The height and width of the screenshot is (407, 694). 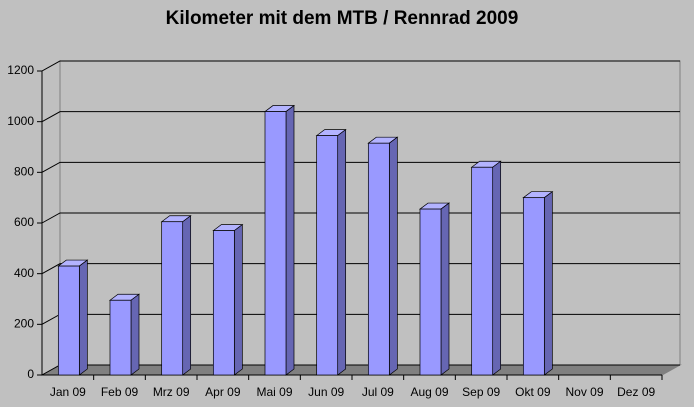 I want to click on y-tick-label: 800, so click(x=24, y=172).